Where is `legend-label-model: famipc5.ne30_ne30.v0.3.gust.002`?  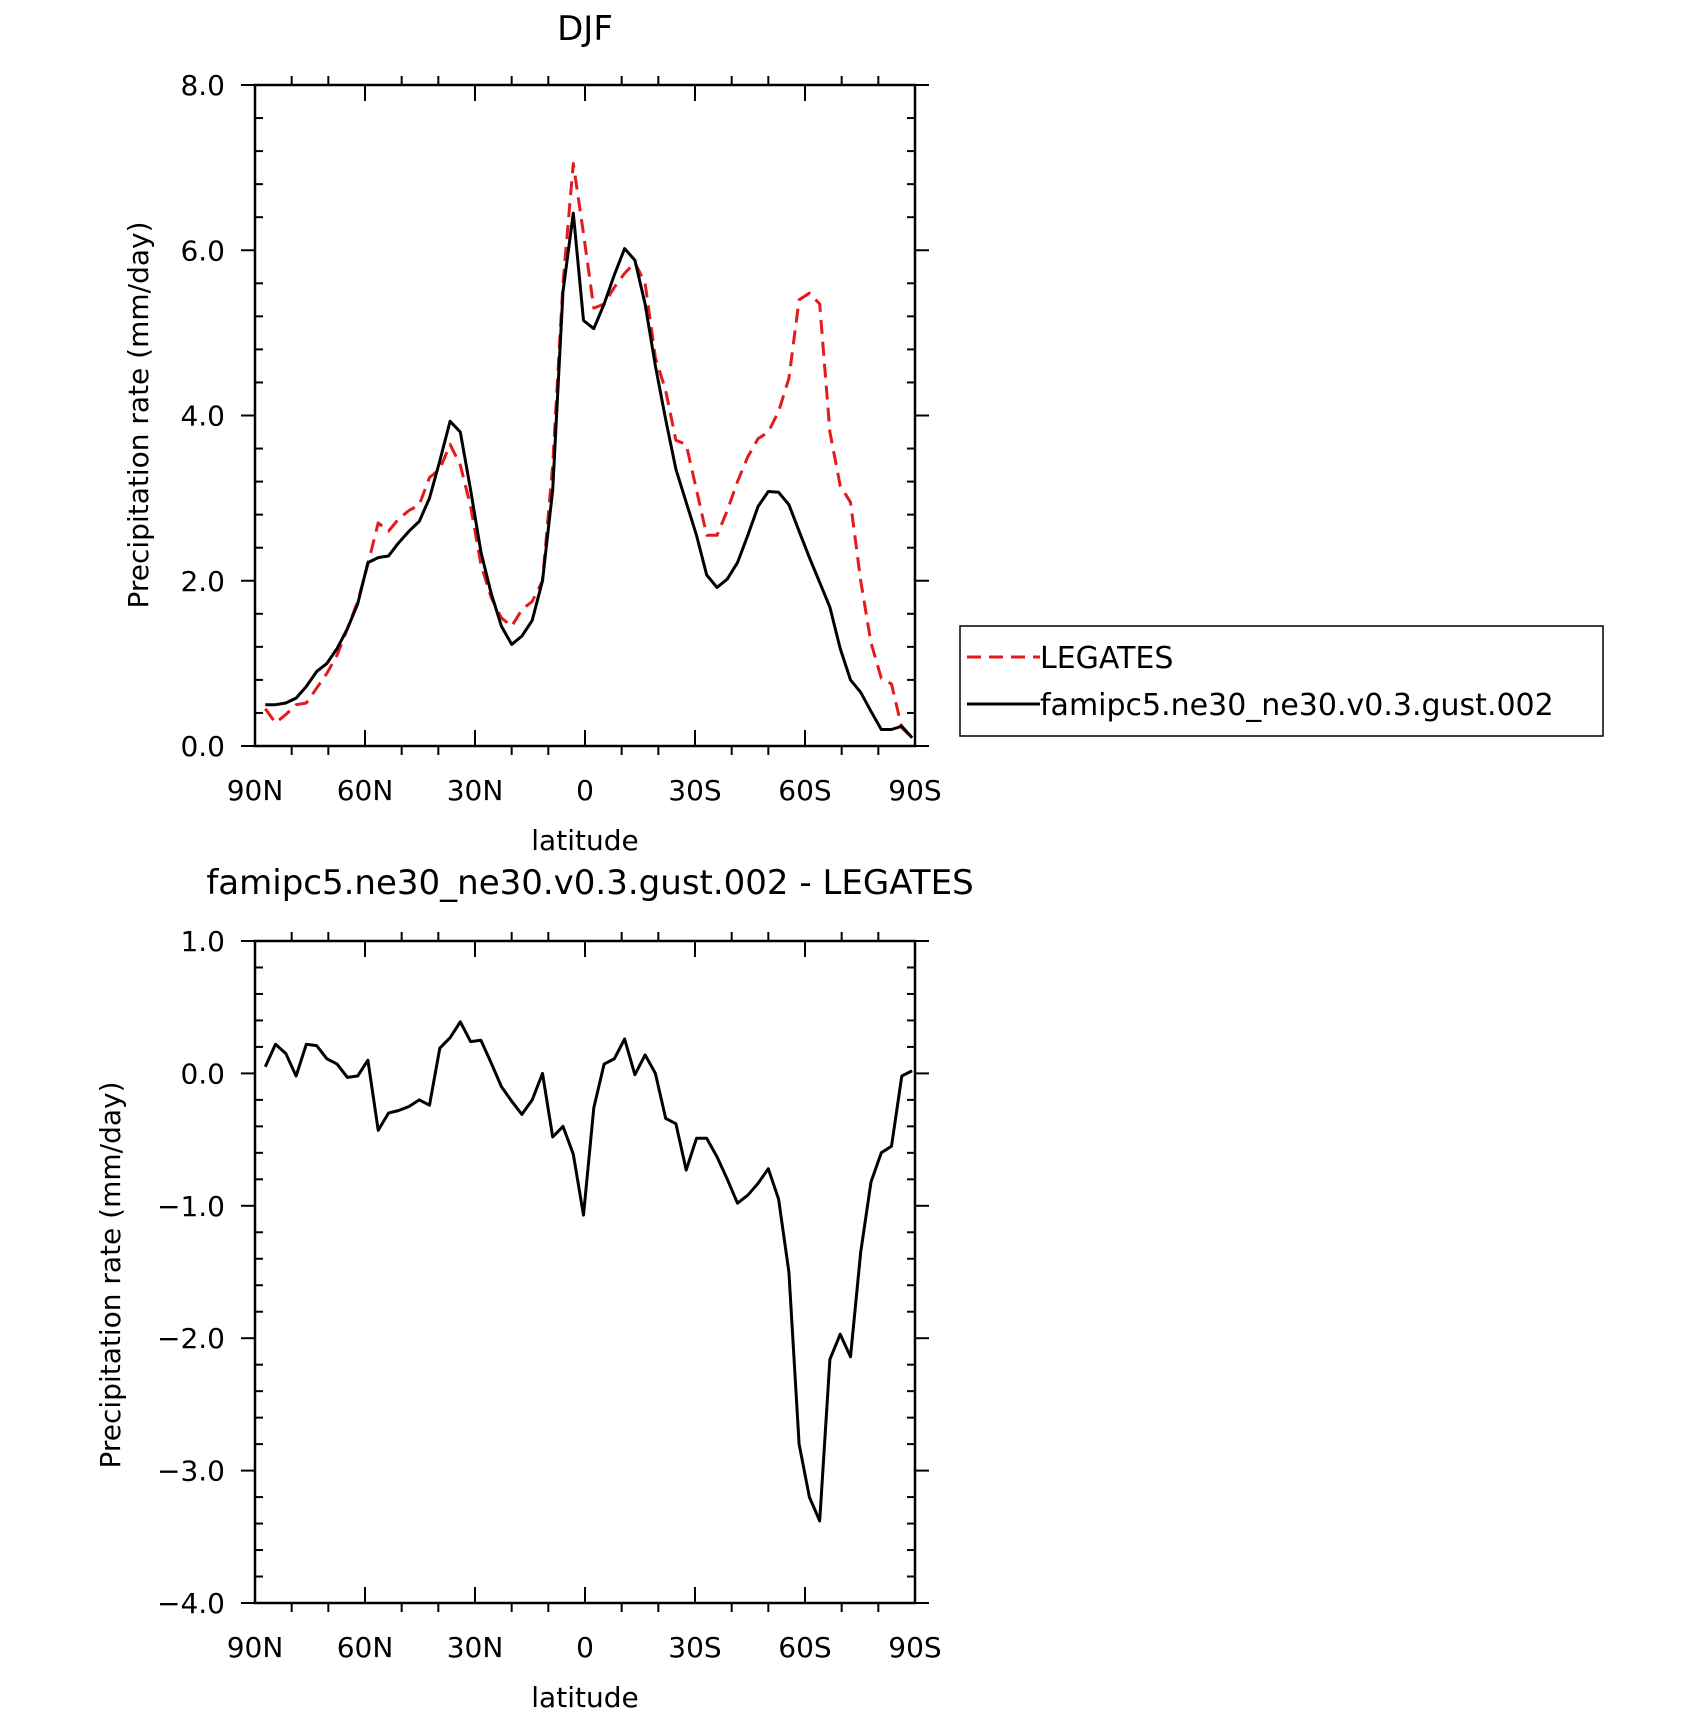 legend-label-model: famipc5.ne30_ne30.v0.3.gust.002 is located at coordinates (1297, 705).